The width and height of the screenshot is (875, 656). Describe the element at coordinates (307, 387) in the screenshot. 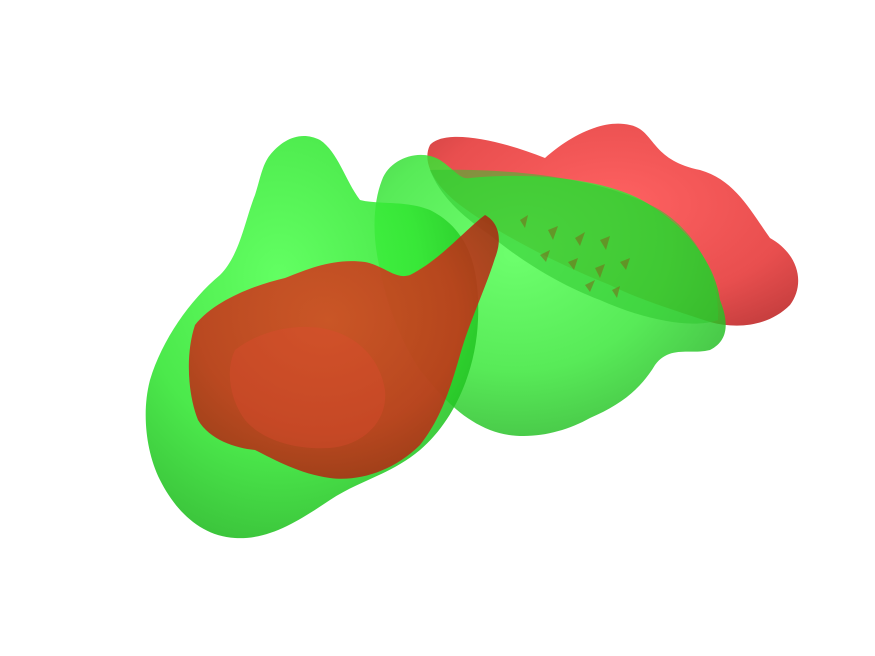

I see `left-red-inner` at that location.